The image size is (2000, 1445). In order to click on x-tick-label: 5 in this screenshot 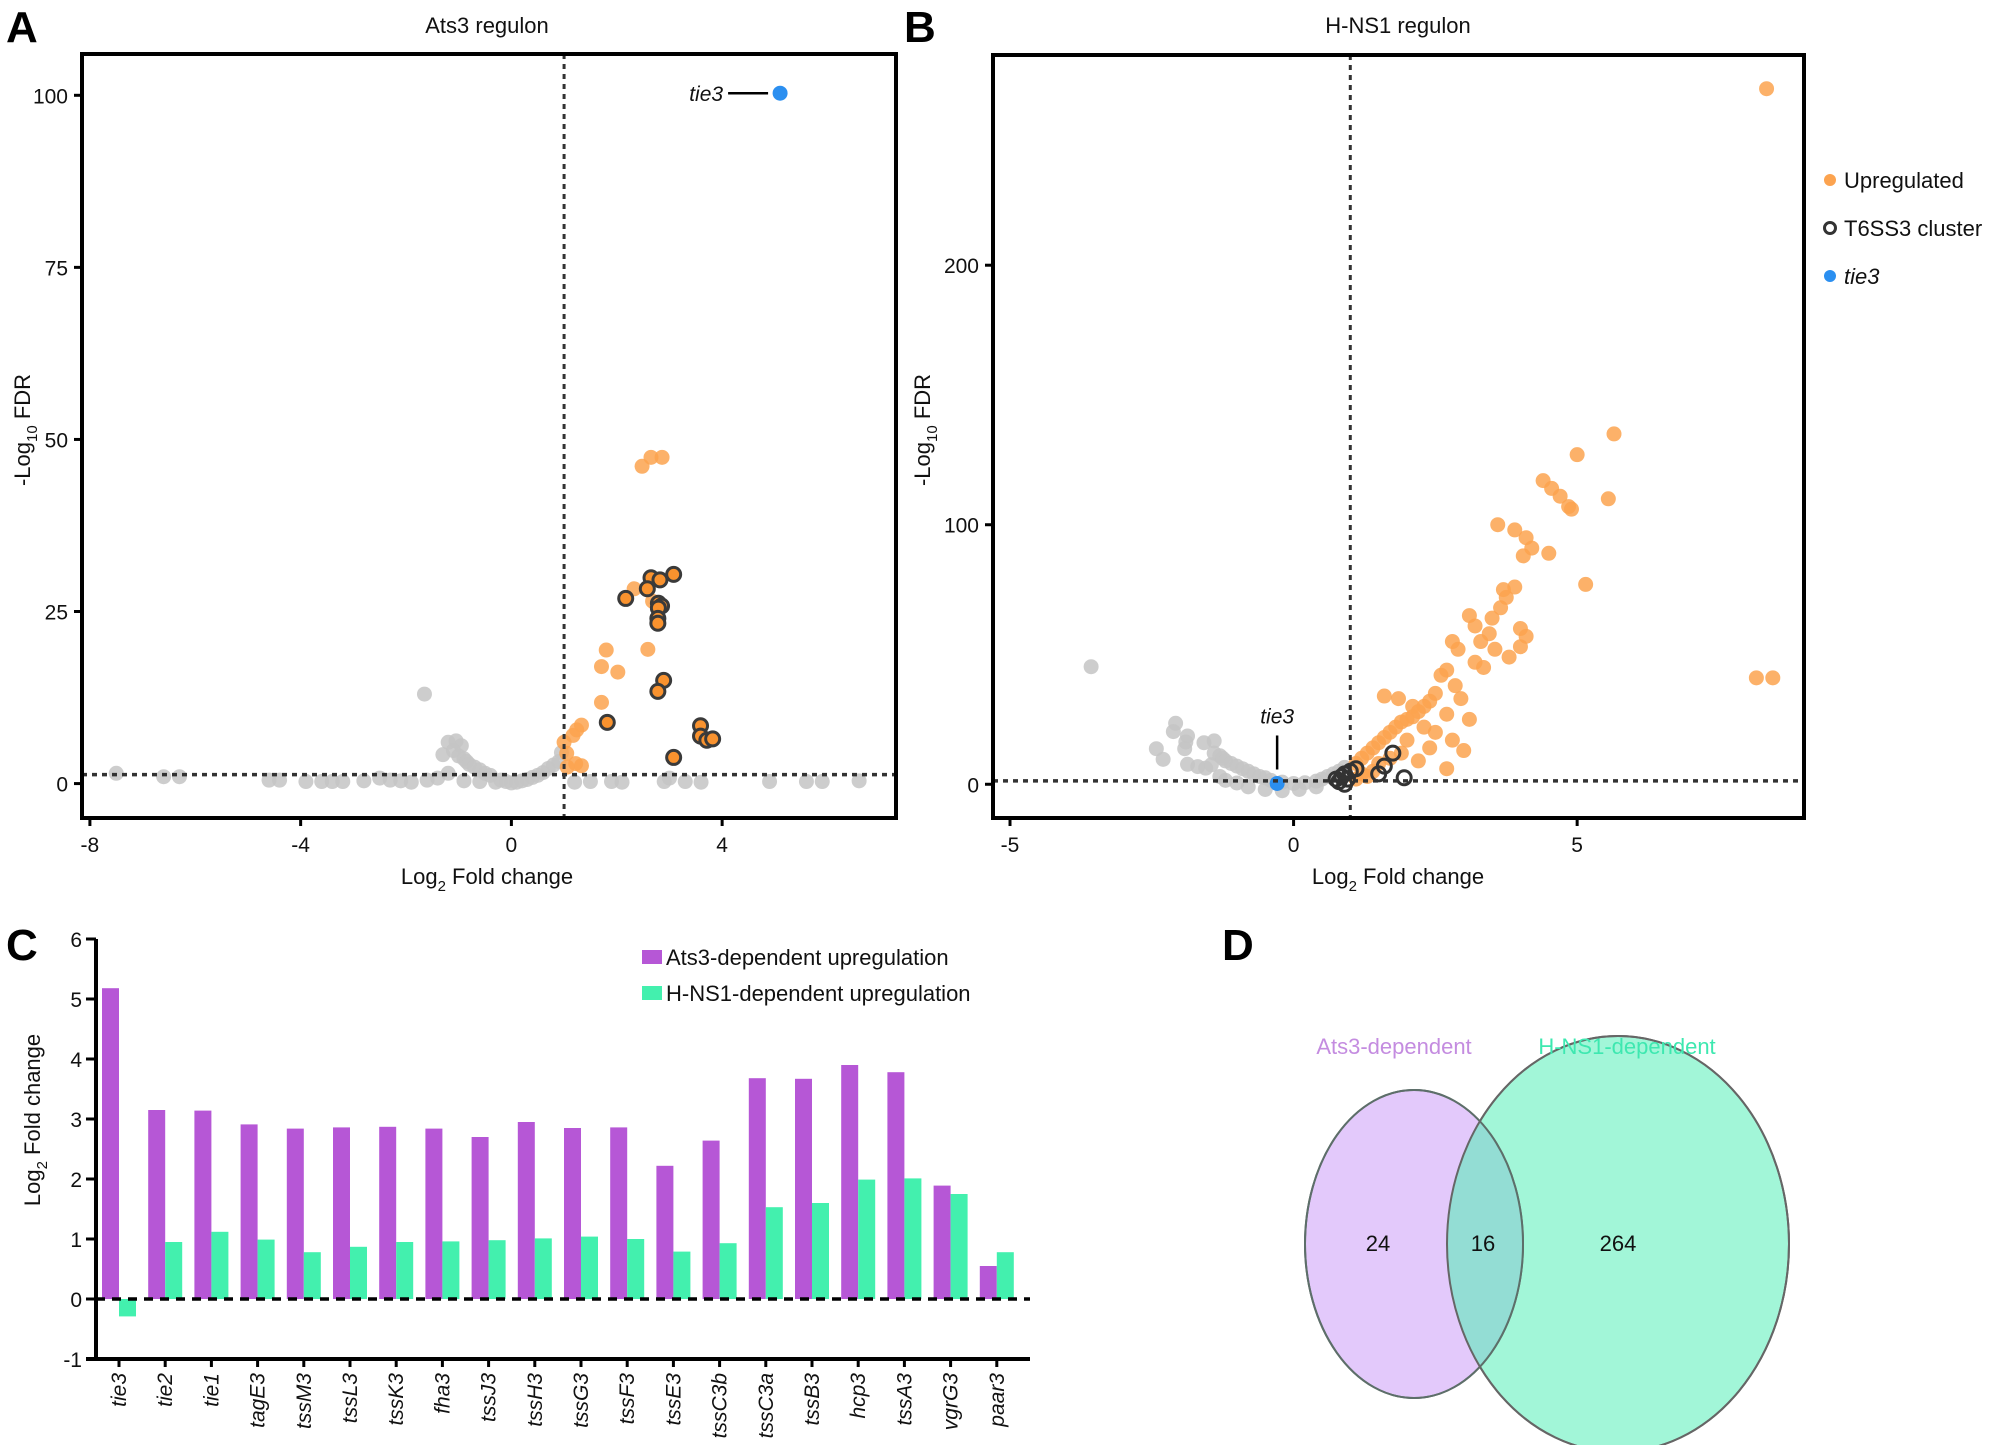, I will do `click(1577, 845)`.